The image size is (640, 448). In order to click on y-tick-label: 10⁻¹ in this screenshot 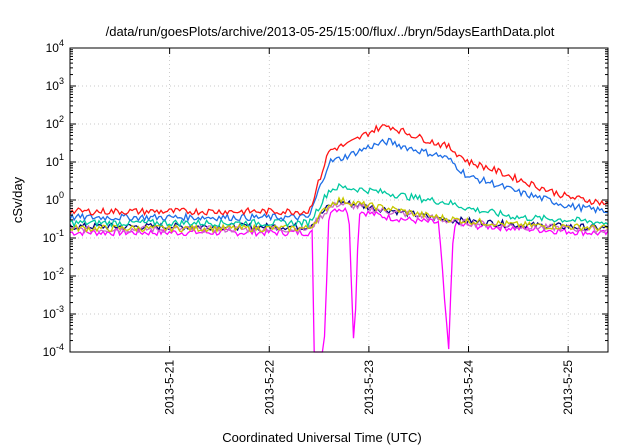, I will do `click(53, 236)`.